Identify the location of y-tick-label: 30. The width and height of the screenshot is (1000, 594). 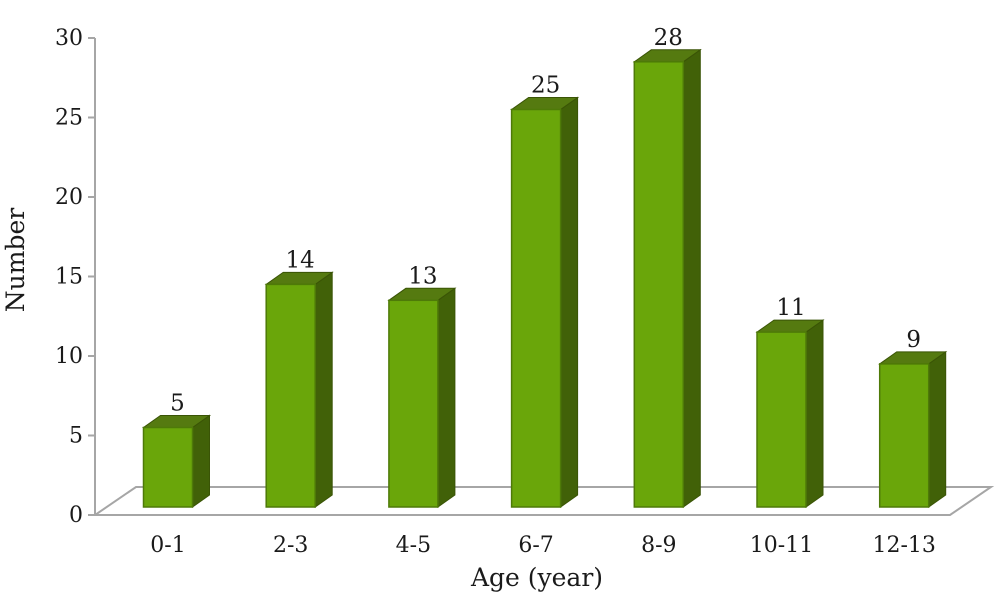
(69, 38).